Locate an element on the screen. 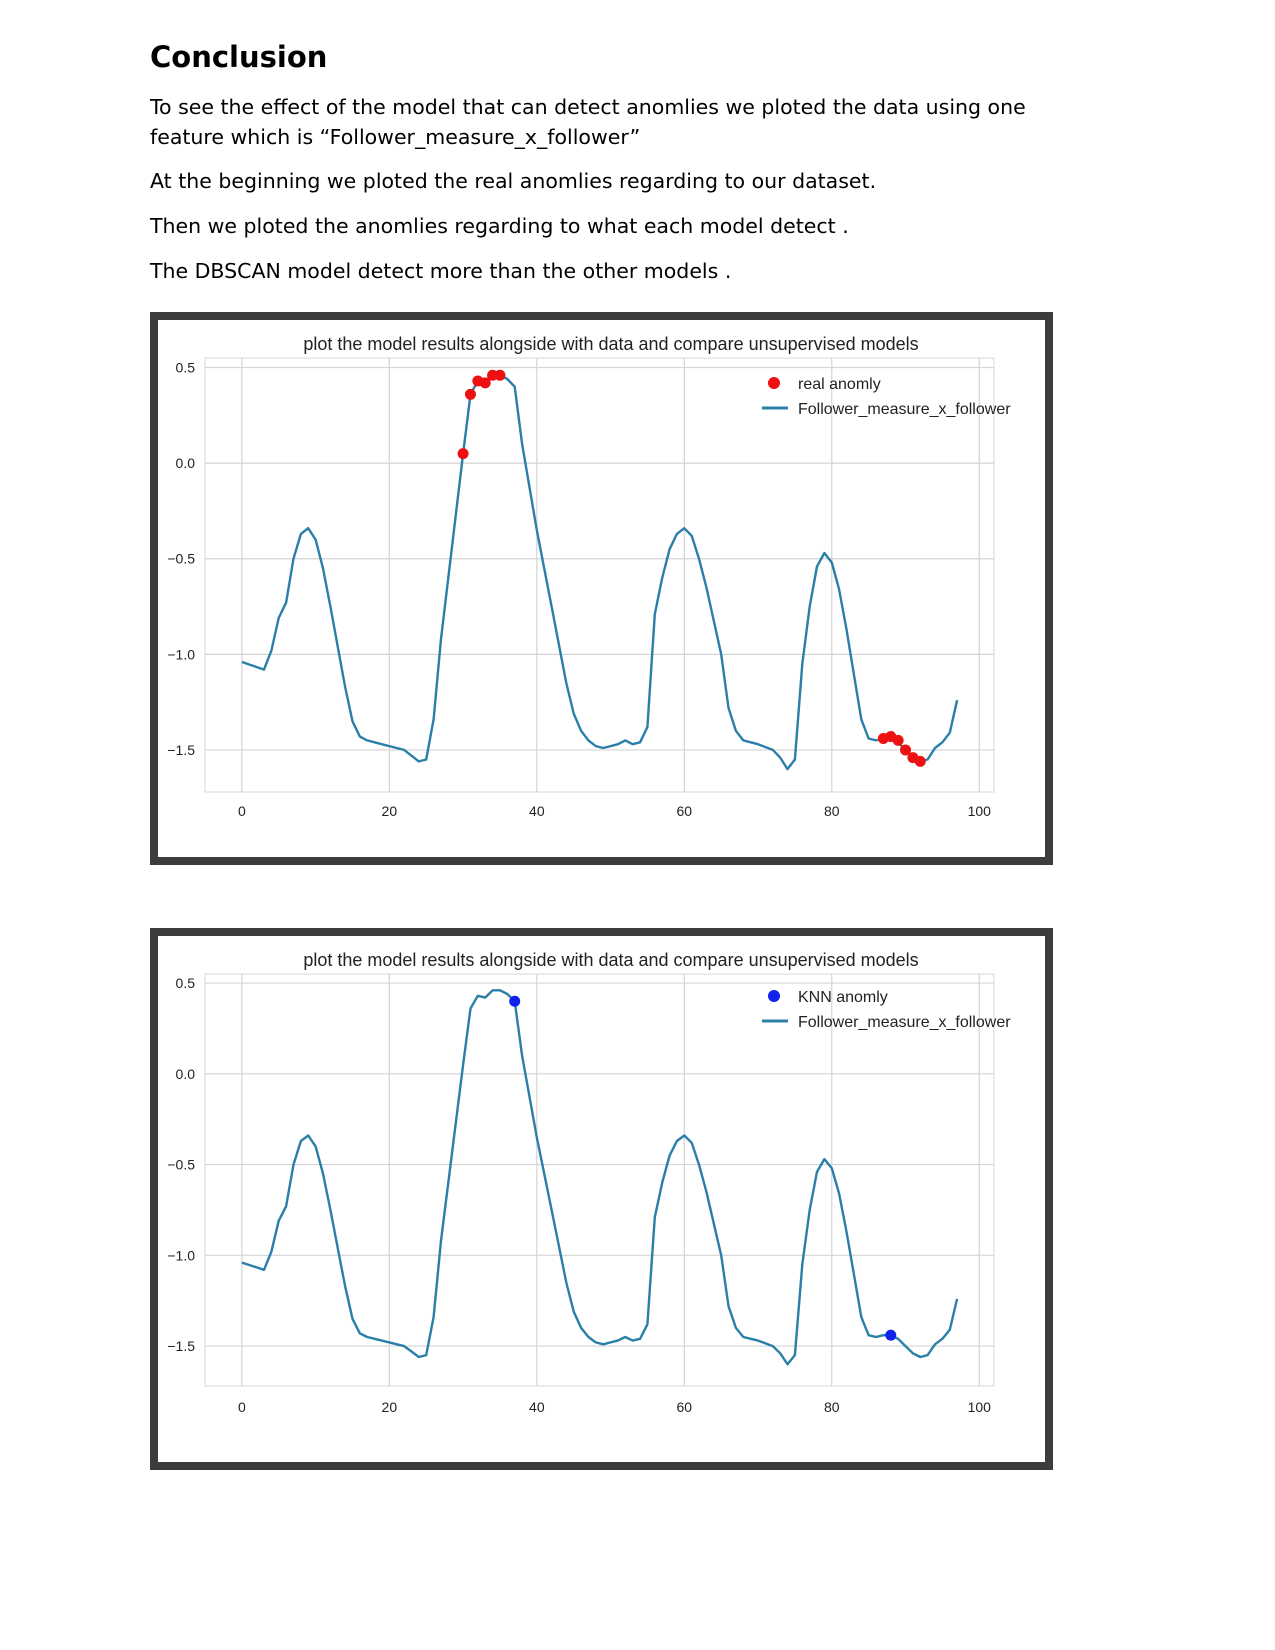 The height and width of the screenshot is (1650, 1275). heading-conclusion: Conclusion is located at coordinates (239, 57).